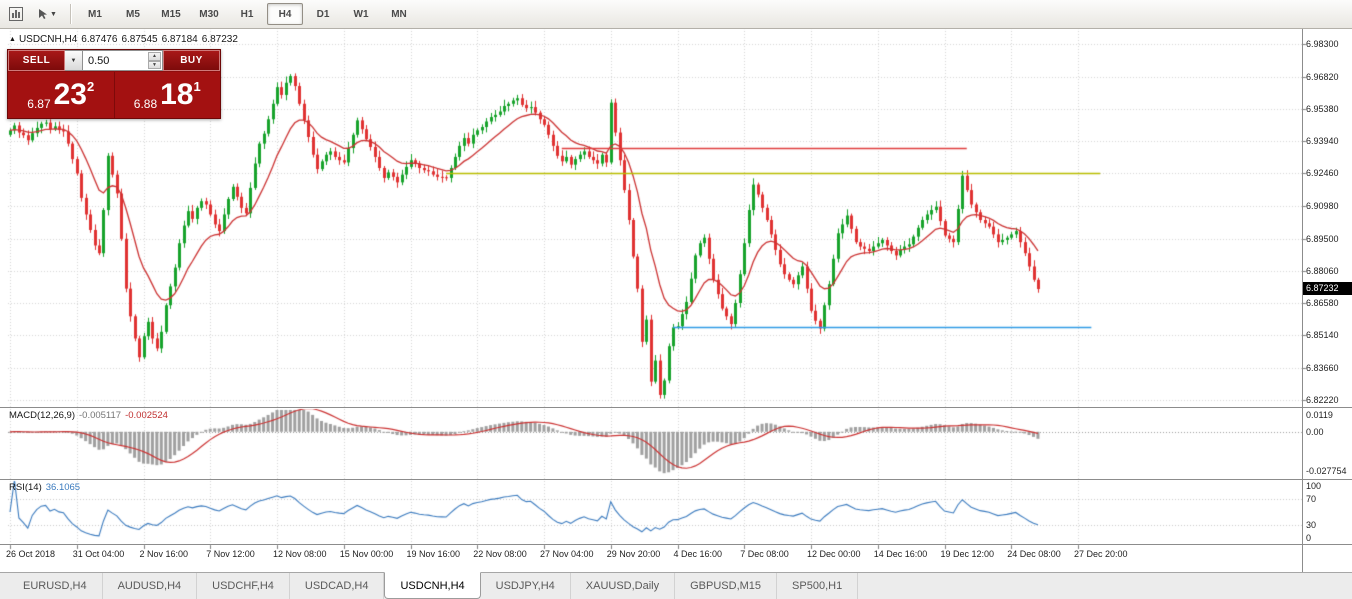 The height and width of the screenshot is (599, 1352). I want to click on time-axis-label: 15 Nov 00:00, so click(366, 554).